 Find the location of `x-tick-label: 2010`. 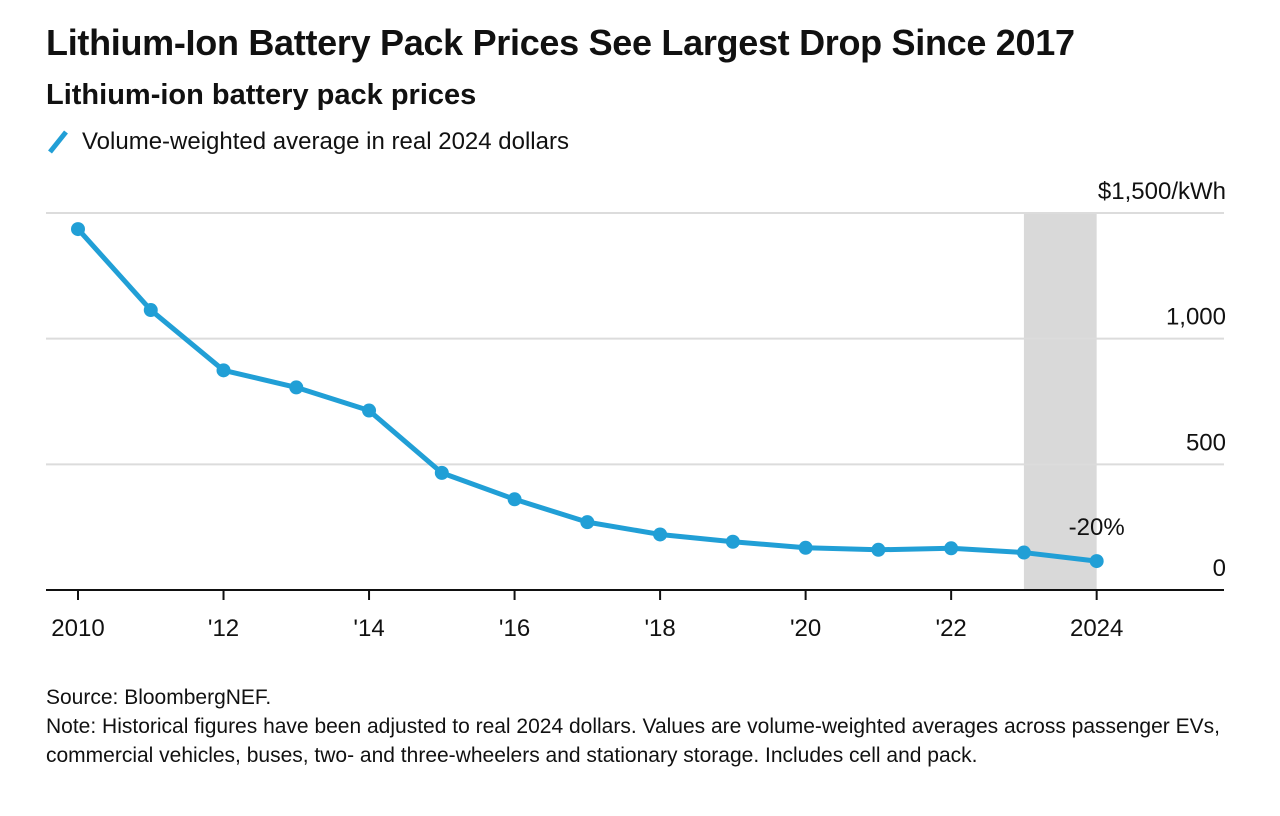

x-tick-label: 2010 is located at coordinates (77, 628).